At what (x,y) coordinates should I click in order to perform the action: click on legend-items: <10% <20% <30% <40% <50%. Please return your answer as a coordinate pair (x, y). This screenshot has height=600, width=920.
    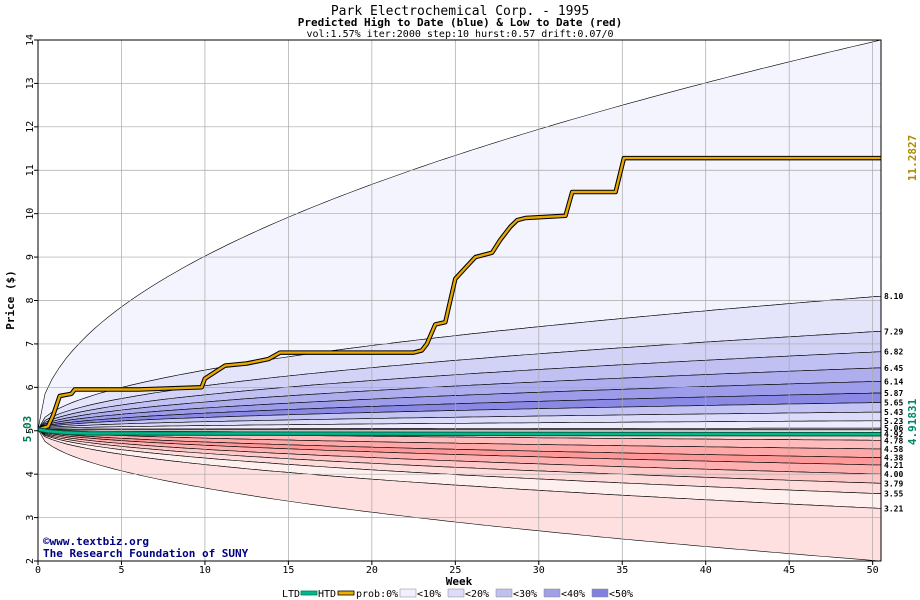
    Looking at the image, I should click on (516, 594).